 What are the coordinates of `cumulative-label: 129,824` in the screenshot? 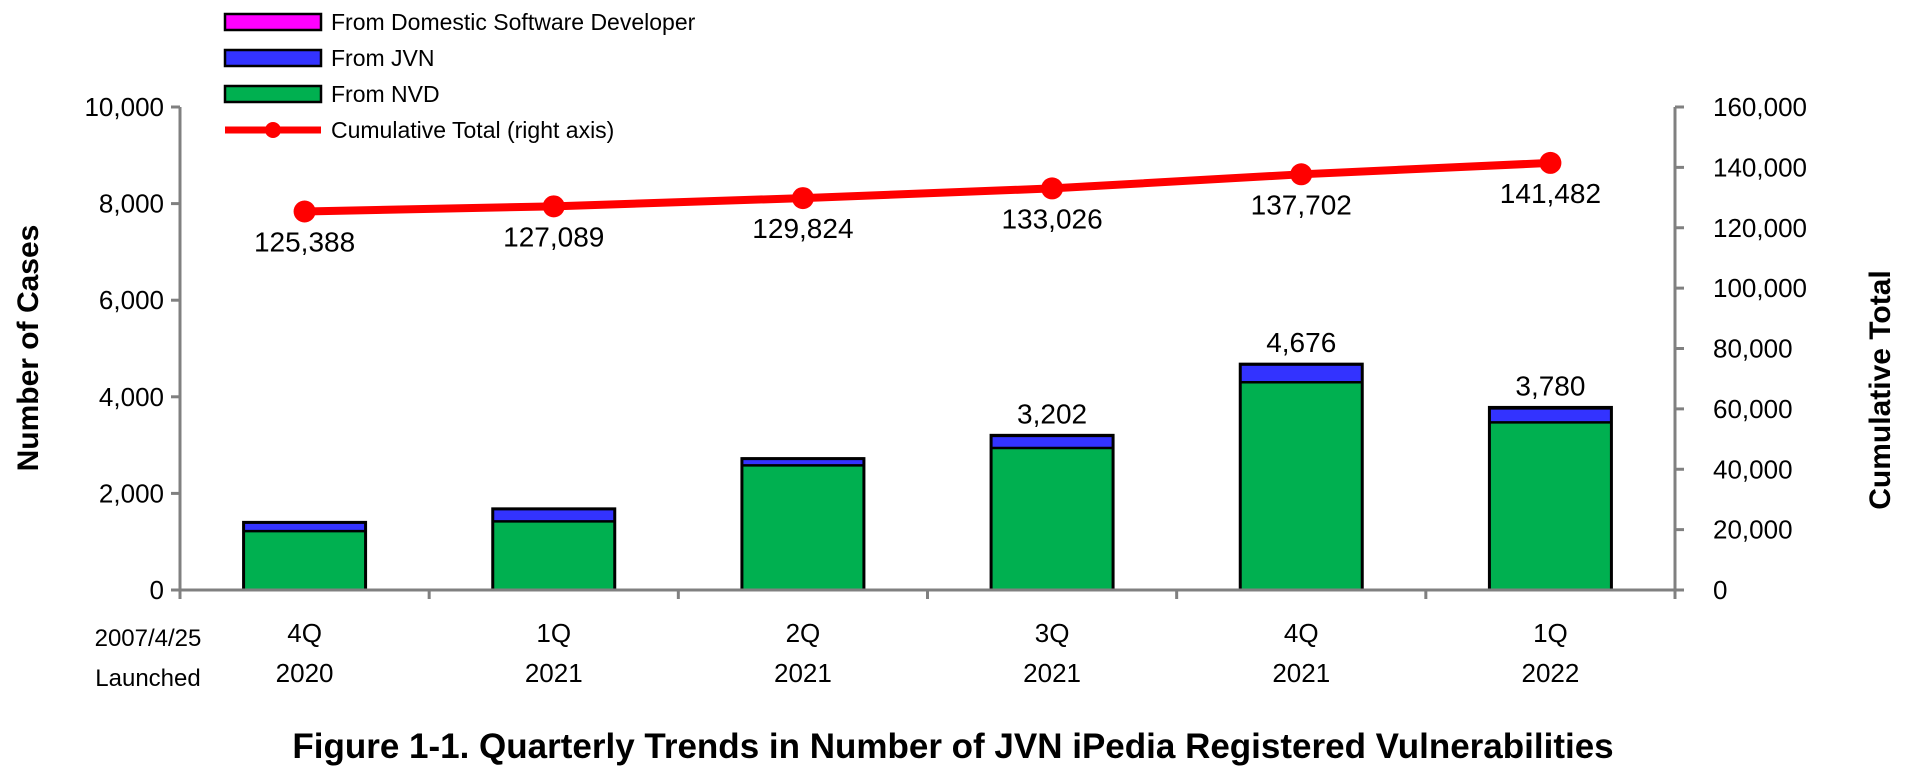 It's located at (802, 228).